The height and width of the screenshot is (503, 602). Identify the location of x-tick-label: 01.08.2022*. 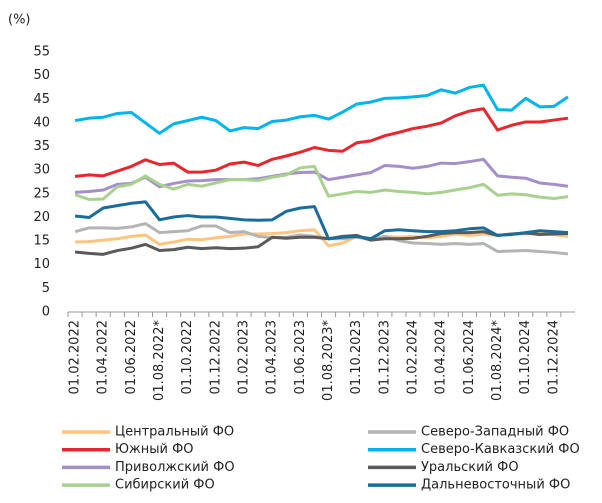
(159, 360).